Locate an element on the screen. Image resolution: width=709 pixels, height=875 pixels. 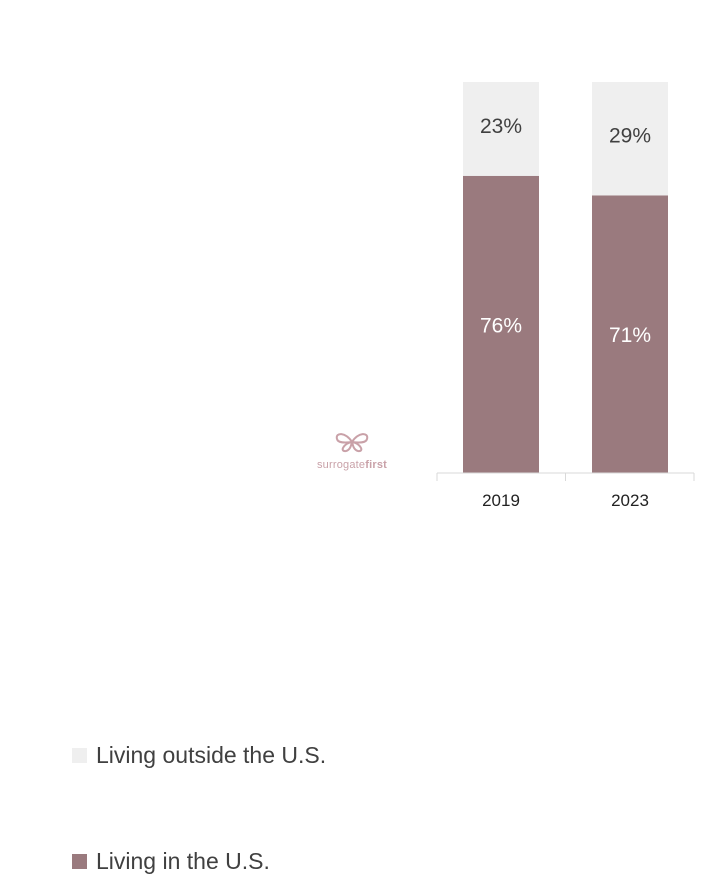
legend-item-outside: Living outside the U.S. is located at coordinates (199, 755).